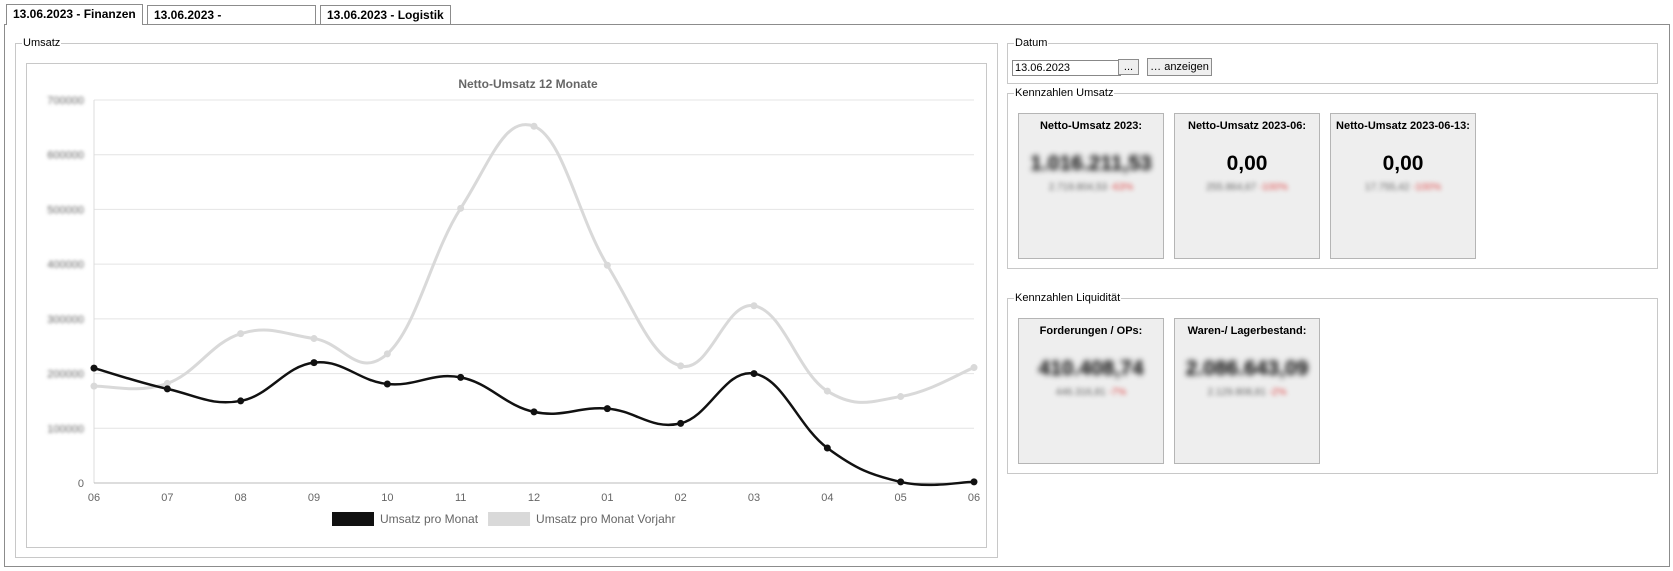 The height and width of the screenshot is (571, 1673). Describe the element at coordinates (1247, 368) in the screenshot. I see `kpi-value: 2.086.643,09` at that location.